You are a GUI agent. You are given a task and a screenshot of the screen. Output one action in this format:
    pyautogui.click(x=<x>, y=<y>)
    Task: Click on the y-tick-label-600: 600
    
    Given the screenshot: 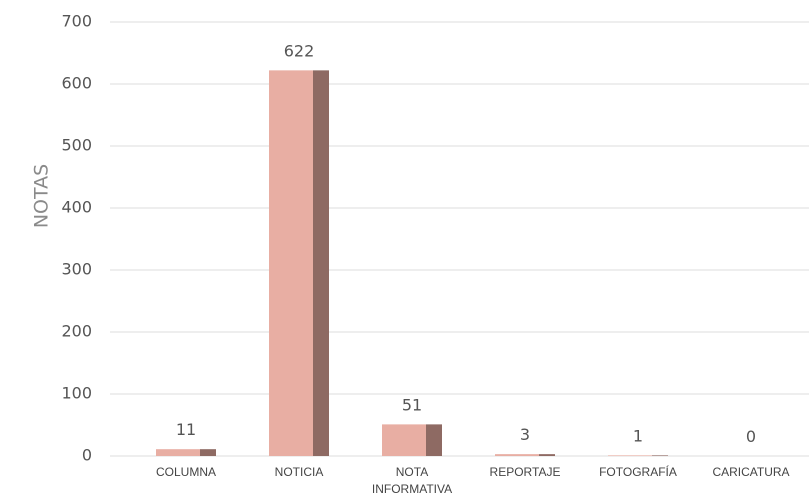 What is the action you would take?
    pyautogui.click(x=76, y=83)
    